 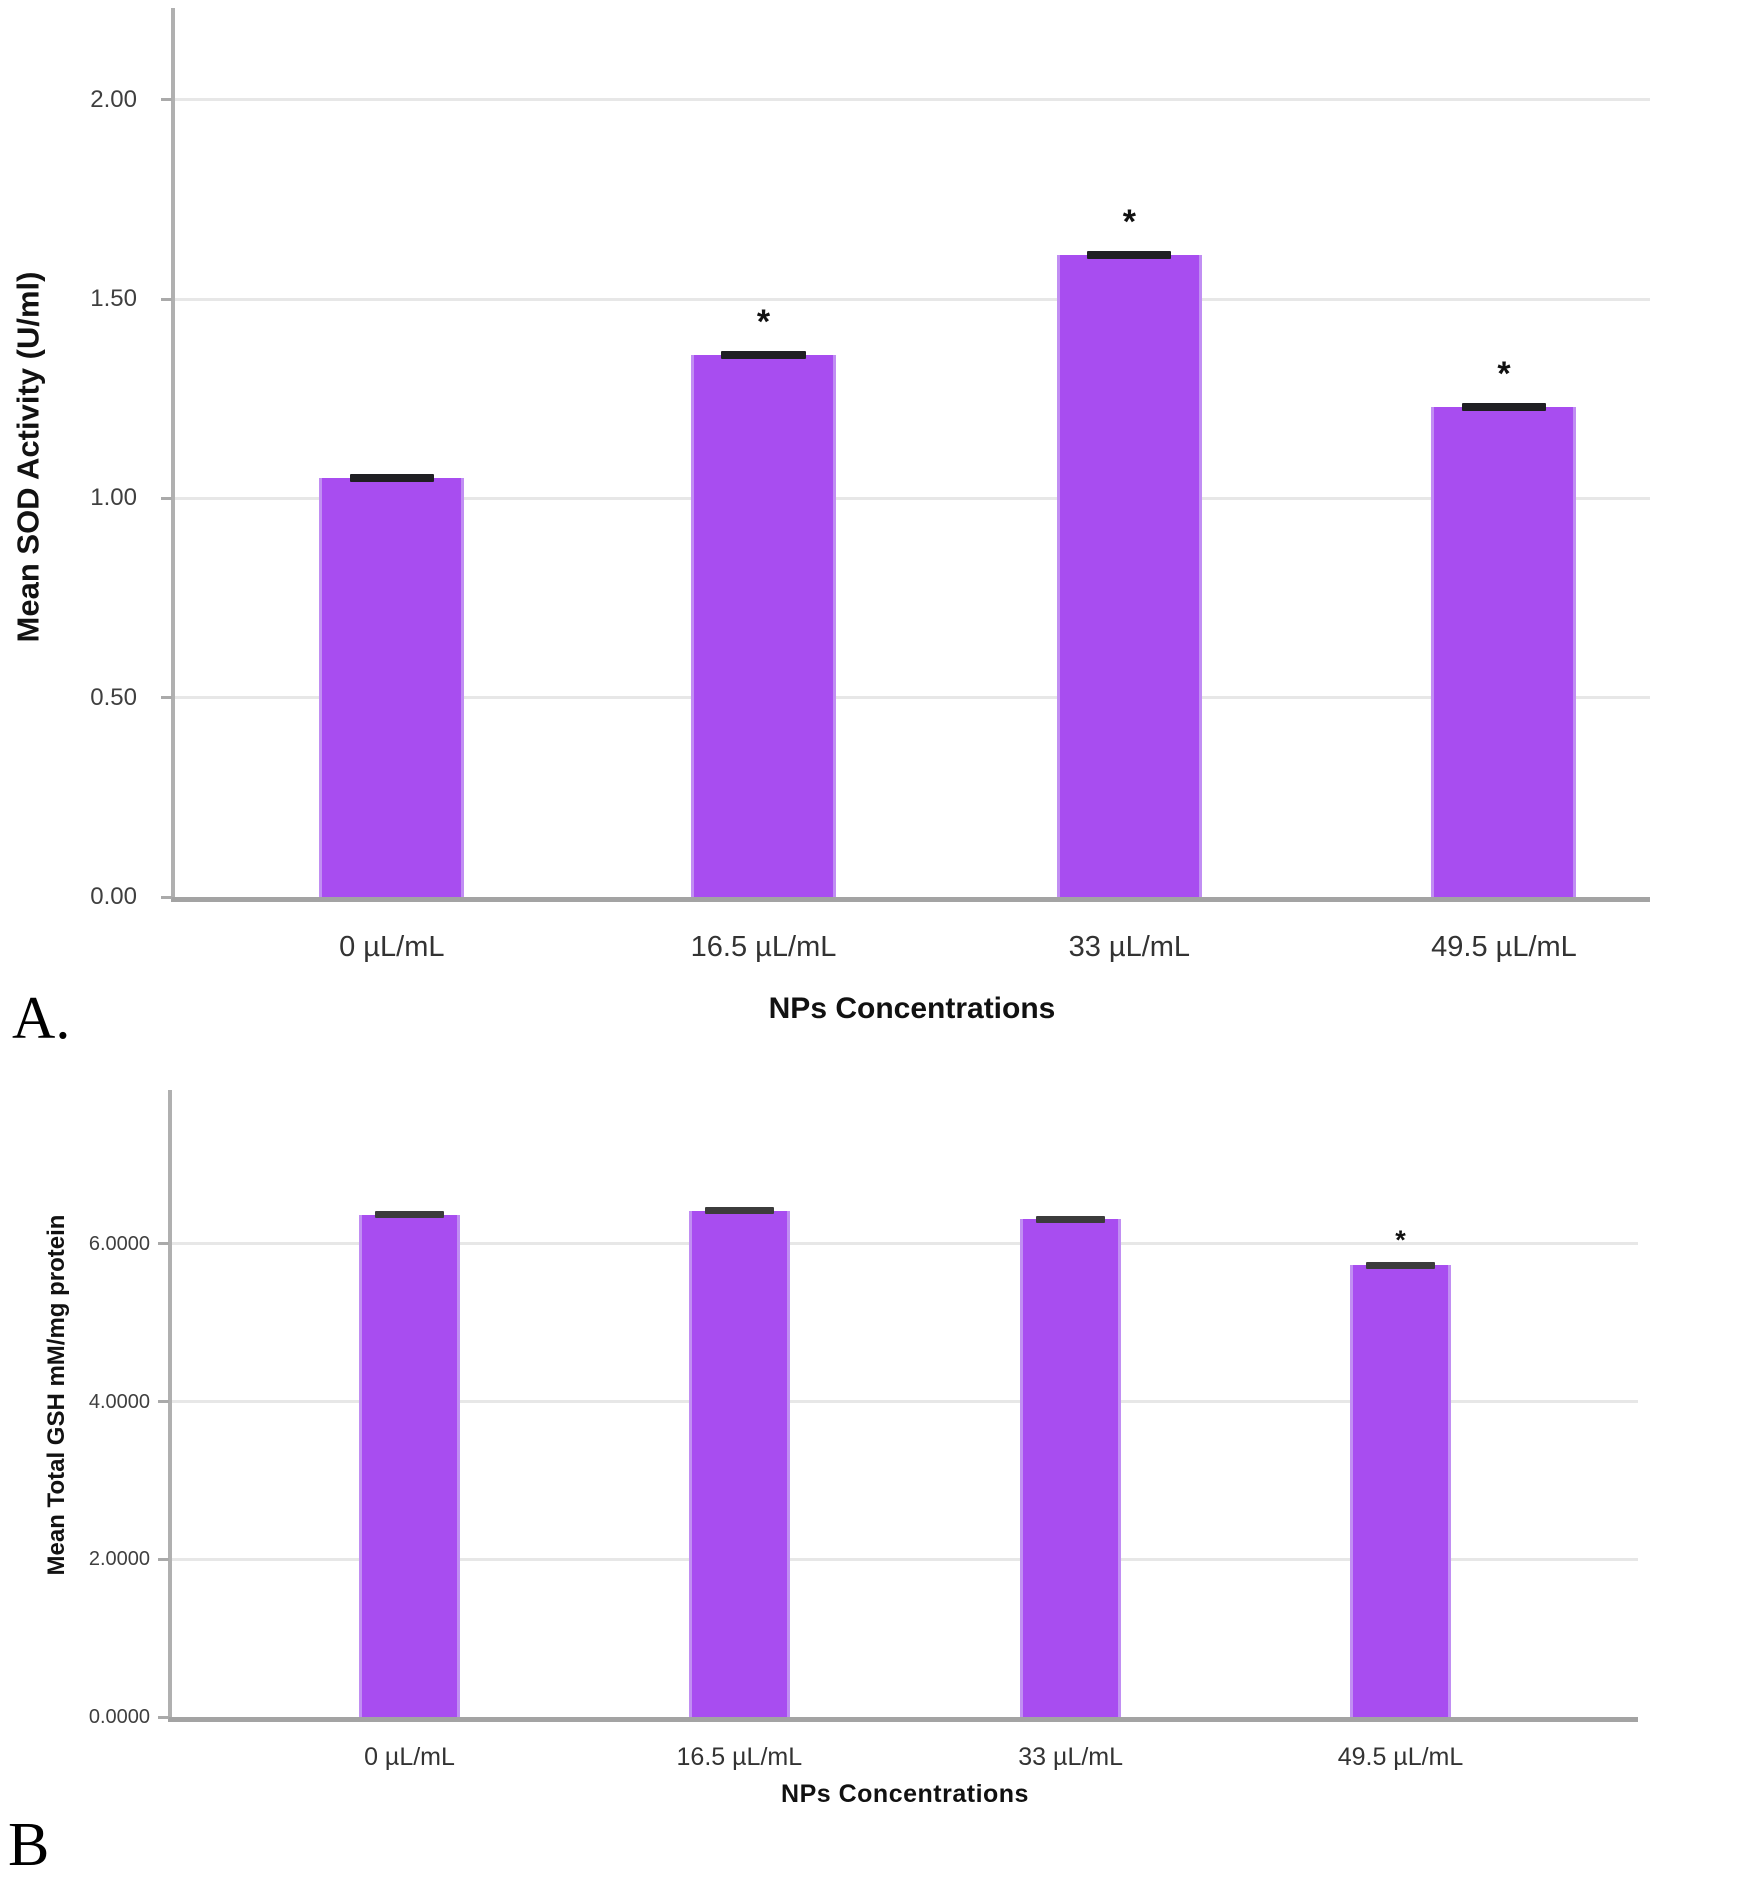 What do you see at coordinates (41, 1018) in the screenshot?
I see `panel-label-a: A.` at bounding box center [41, 1018].